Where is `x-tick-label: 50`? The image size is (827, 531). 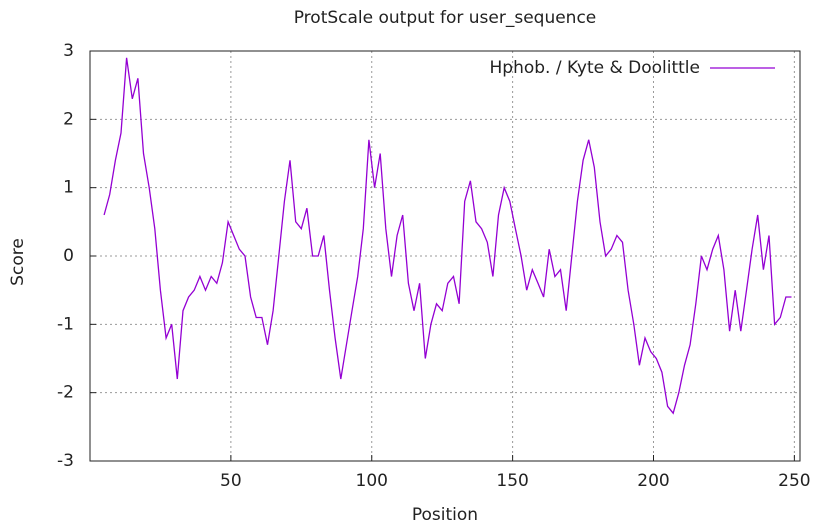 x-tick-label: 50 is located at coordinates (231, 481).